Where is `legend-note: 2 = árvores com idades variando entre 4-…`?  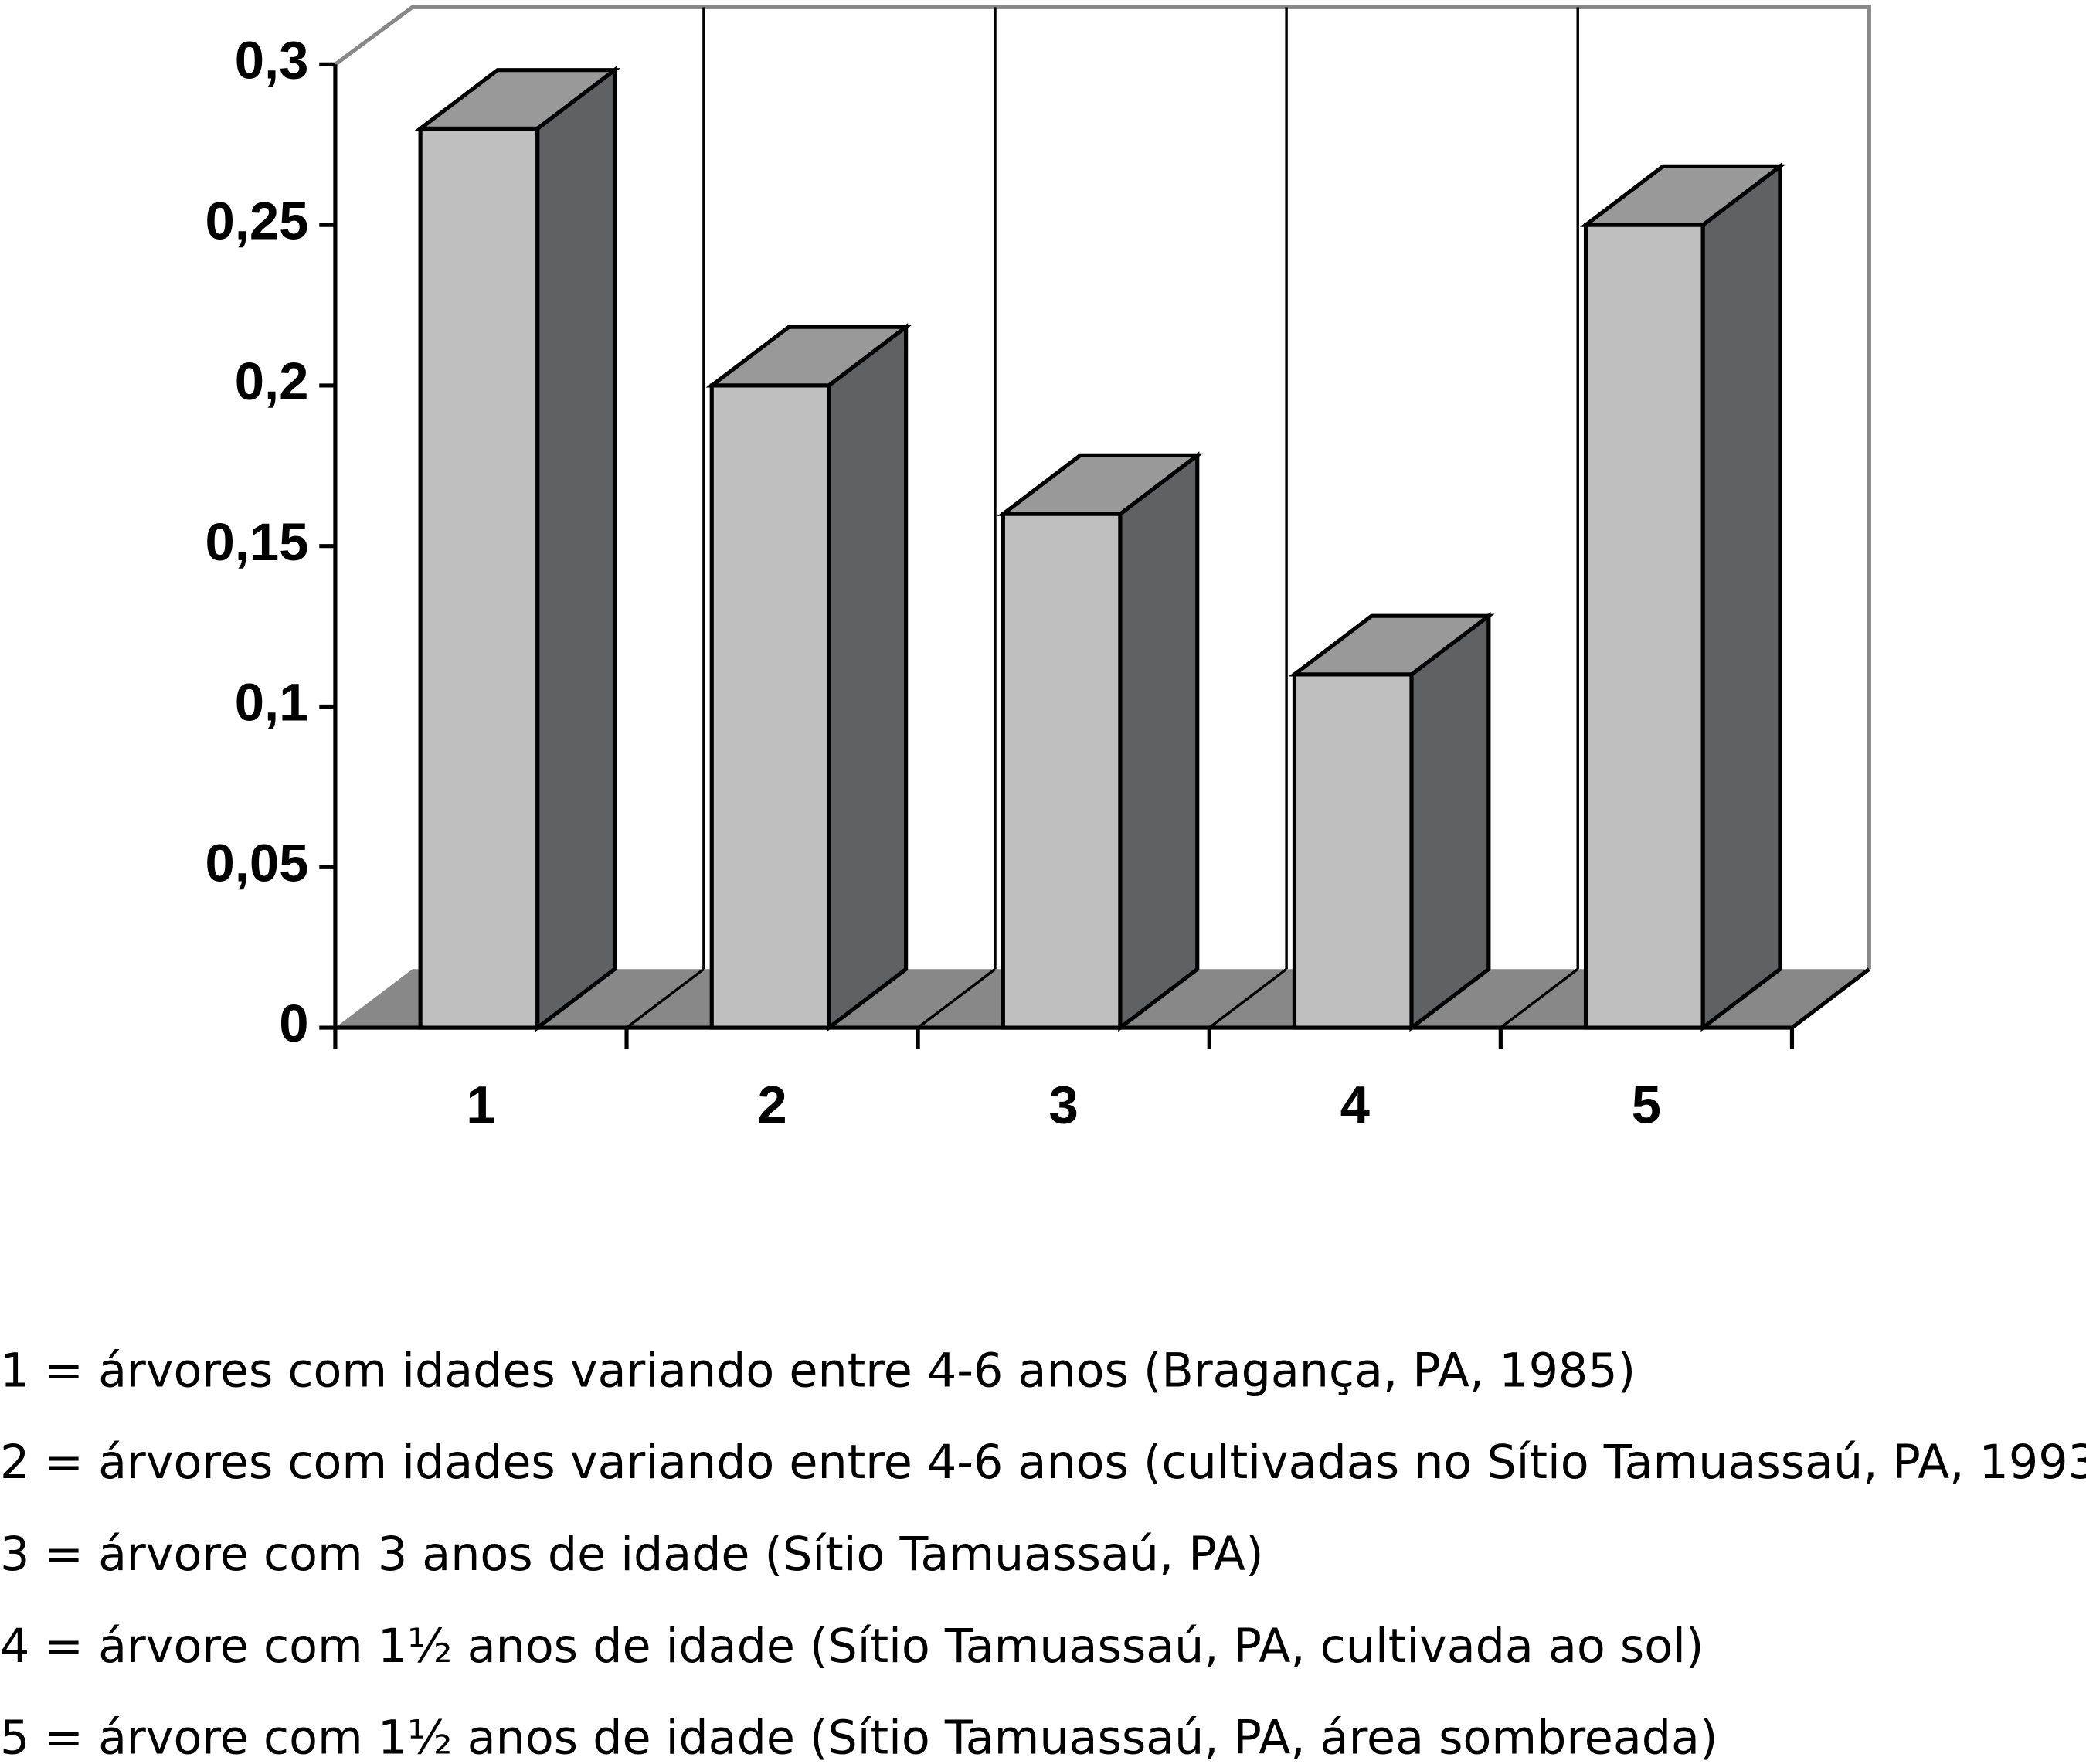
legend-note: 2 = árvores com idades variando entre 4-… is located at coordinates (1043, 1463).